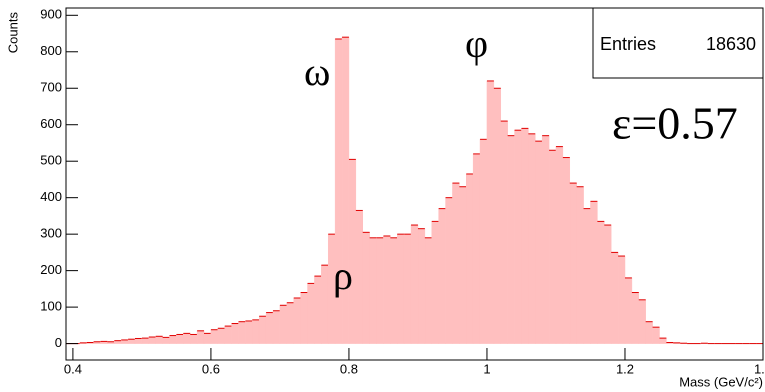 The width and height of the screenshot is (765, 392). Describe the element at coordinates (51, 160) in the screenshot. I see `y-tick-label: 500` at that location.